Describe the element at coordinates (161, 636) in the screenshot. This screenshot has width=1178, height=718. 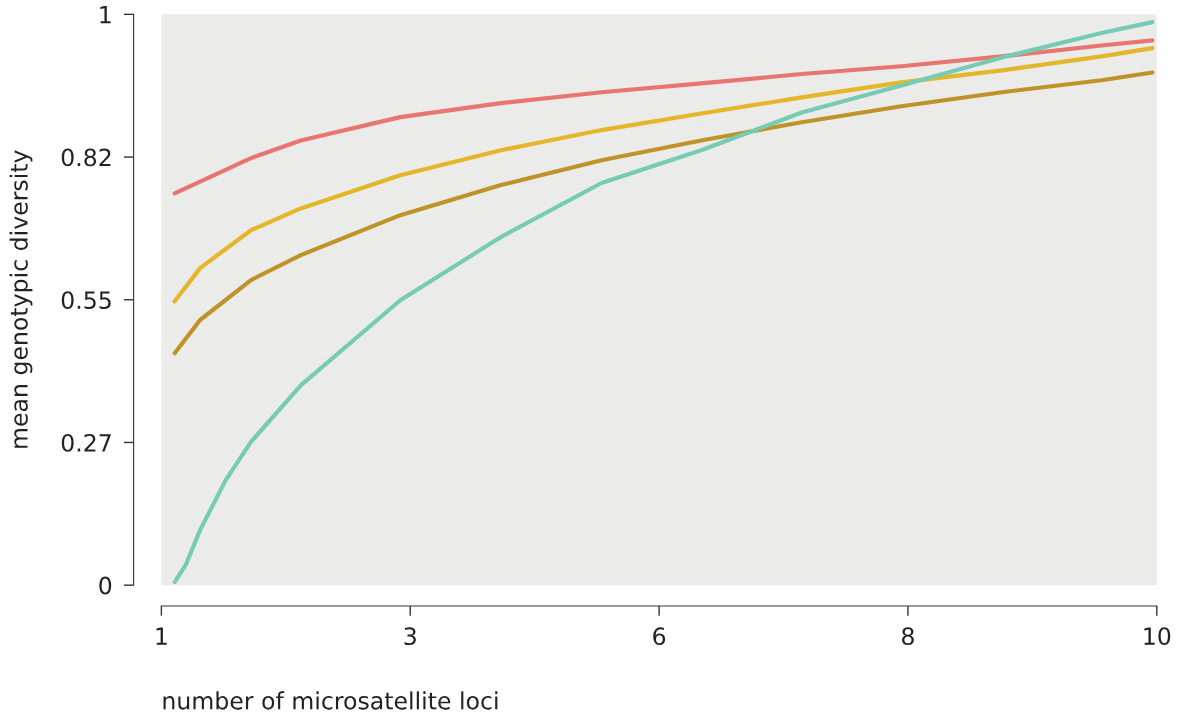
I see `x-tick-label: 1` at that location.